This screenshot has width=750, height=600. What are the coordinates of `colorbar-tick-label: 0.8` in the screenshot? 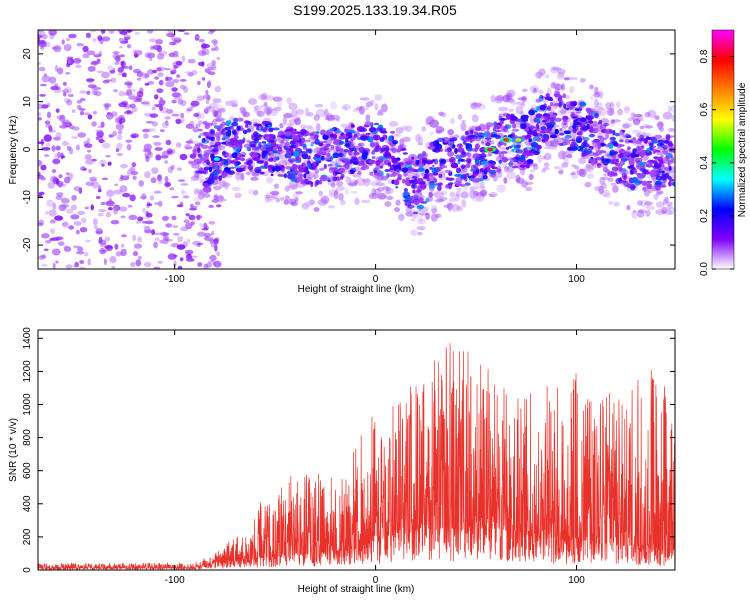 It's located at (704, 56).